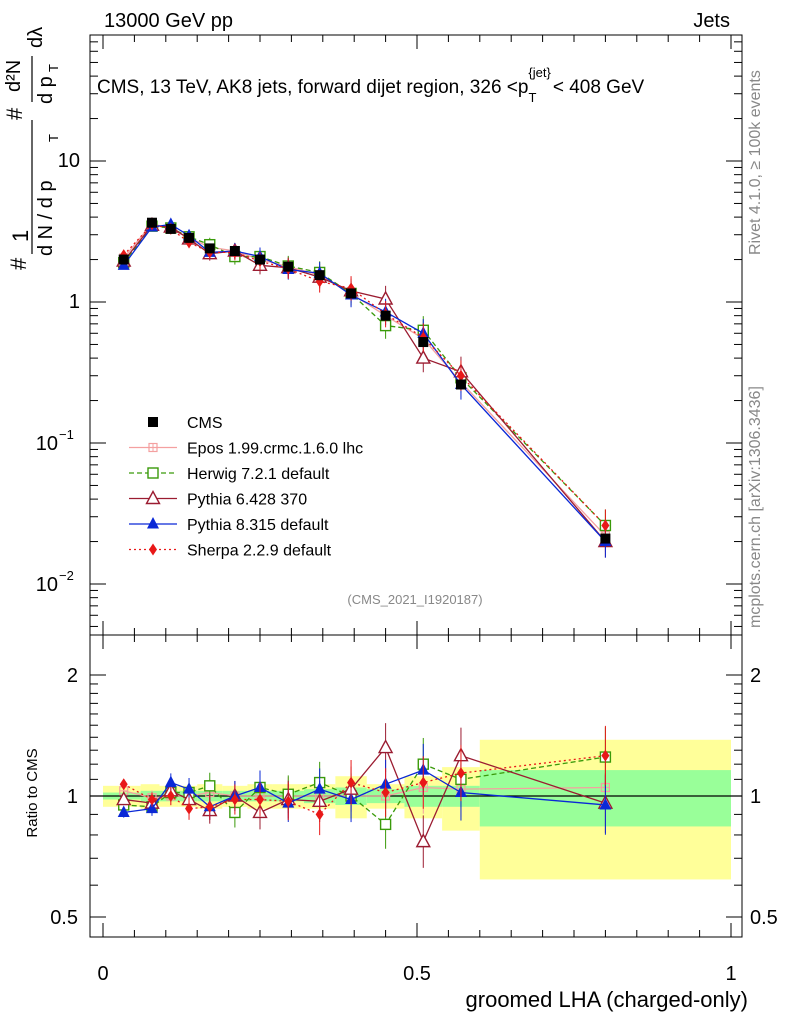 This screenshot has width=786, height=1024. Describe the element at coordinates (64, 918) in the screenshot. I see `ytick-bottom-0p5: 0.5` at that location.